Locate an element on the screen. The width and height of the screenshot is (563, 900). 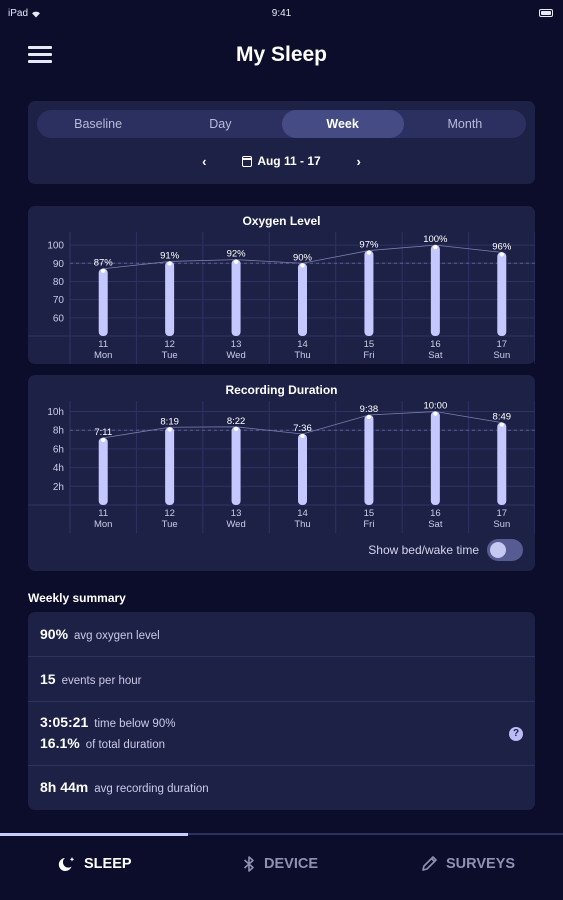
hamburger-menu-icon is located at coordinates (40, 54).